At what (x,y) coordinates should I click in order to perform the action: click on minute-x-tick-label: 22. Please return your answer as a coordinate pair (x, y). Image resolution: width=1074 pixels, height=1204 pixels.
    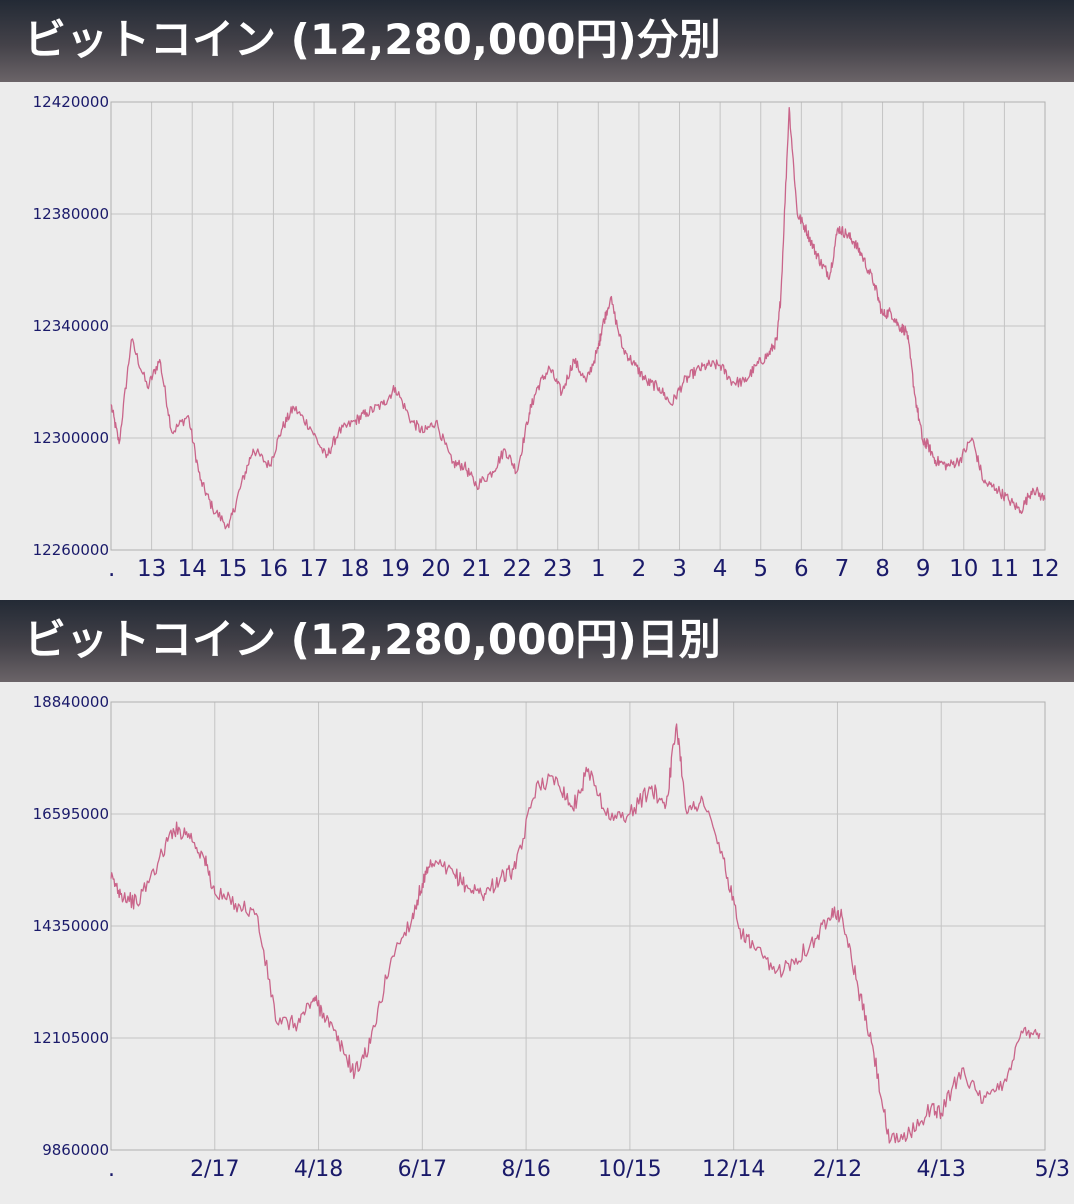
    Looking at the image, I should click on (516, 569).